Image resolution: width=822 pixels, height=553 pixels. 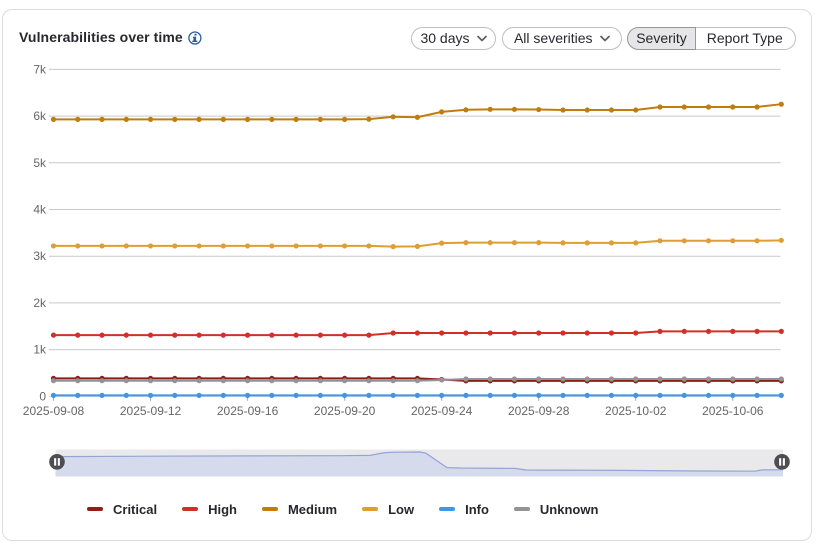 I want to click on svg-text: 5k, so click(x=40, y=163).